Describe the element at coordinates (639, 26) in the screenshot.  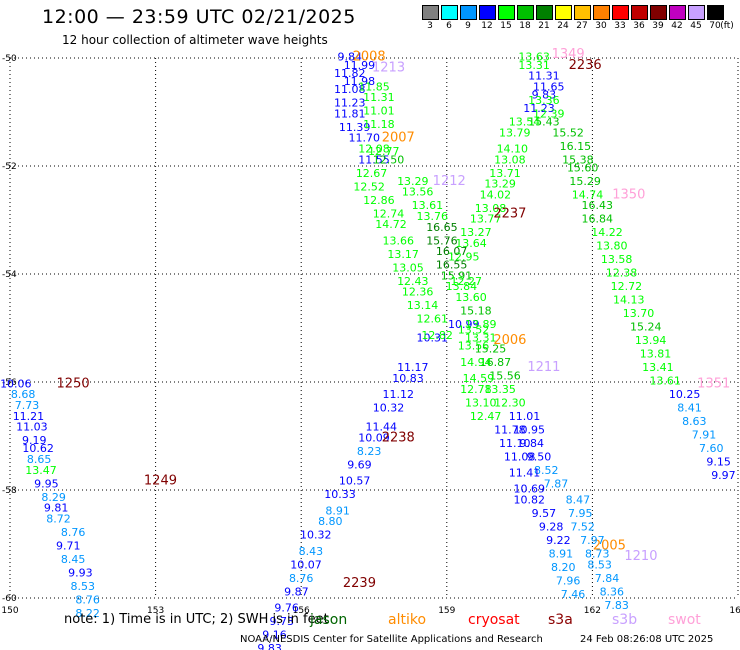
I see `legend-label: 36` at that location.